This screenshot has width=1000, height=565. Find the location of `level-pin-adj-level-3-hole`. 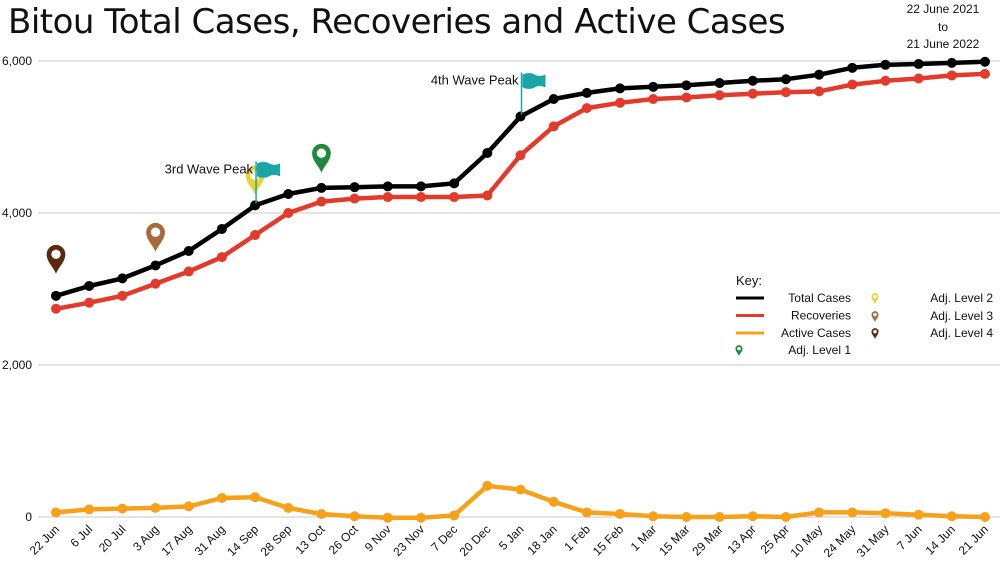

level-pin-adj-level-3-hole is located at coordinates (155, 232).